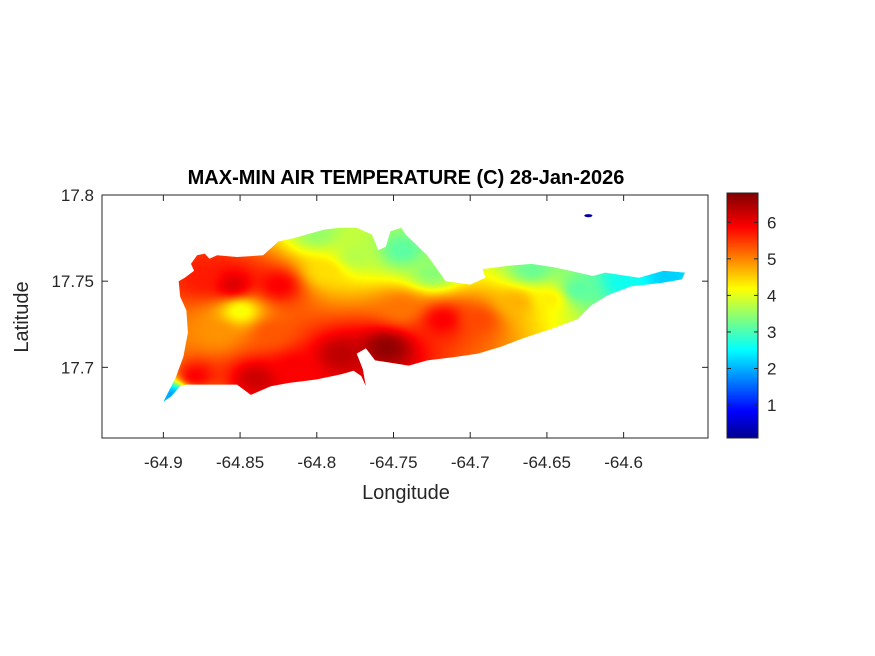 The width and height of the screenshot is (875, 656). I want to click on y-axis-label: Latitude, so click(22, 316).